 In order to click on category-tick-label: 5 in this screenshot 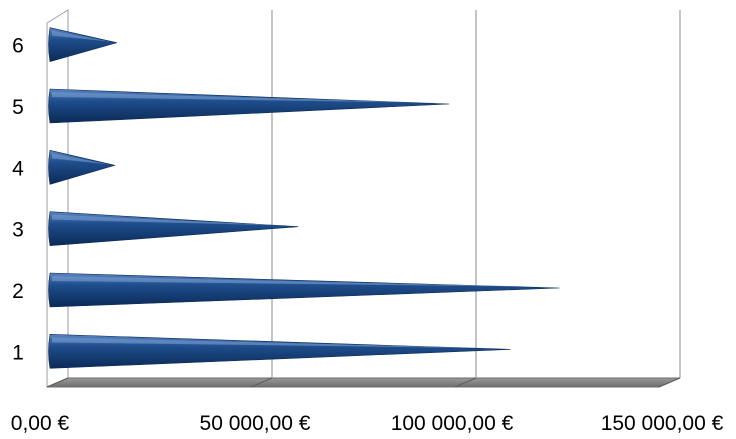, I will do `click(18, 107)`.